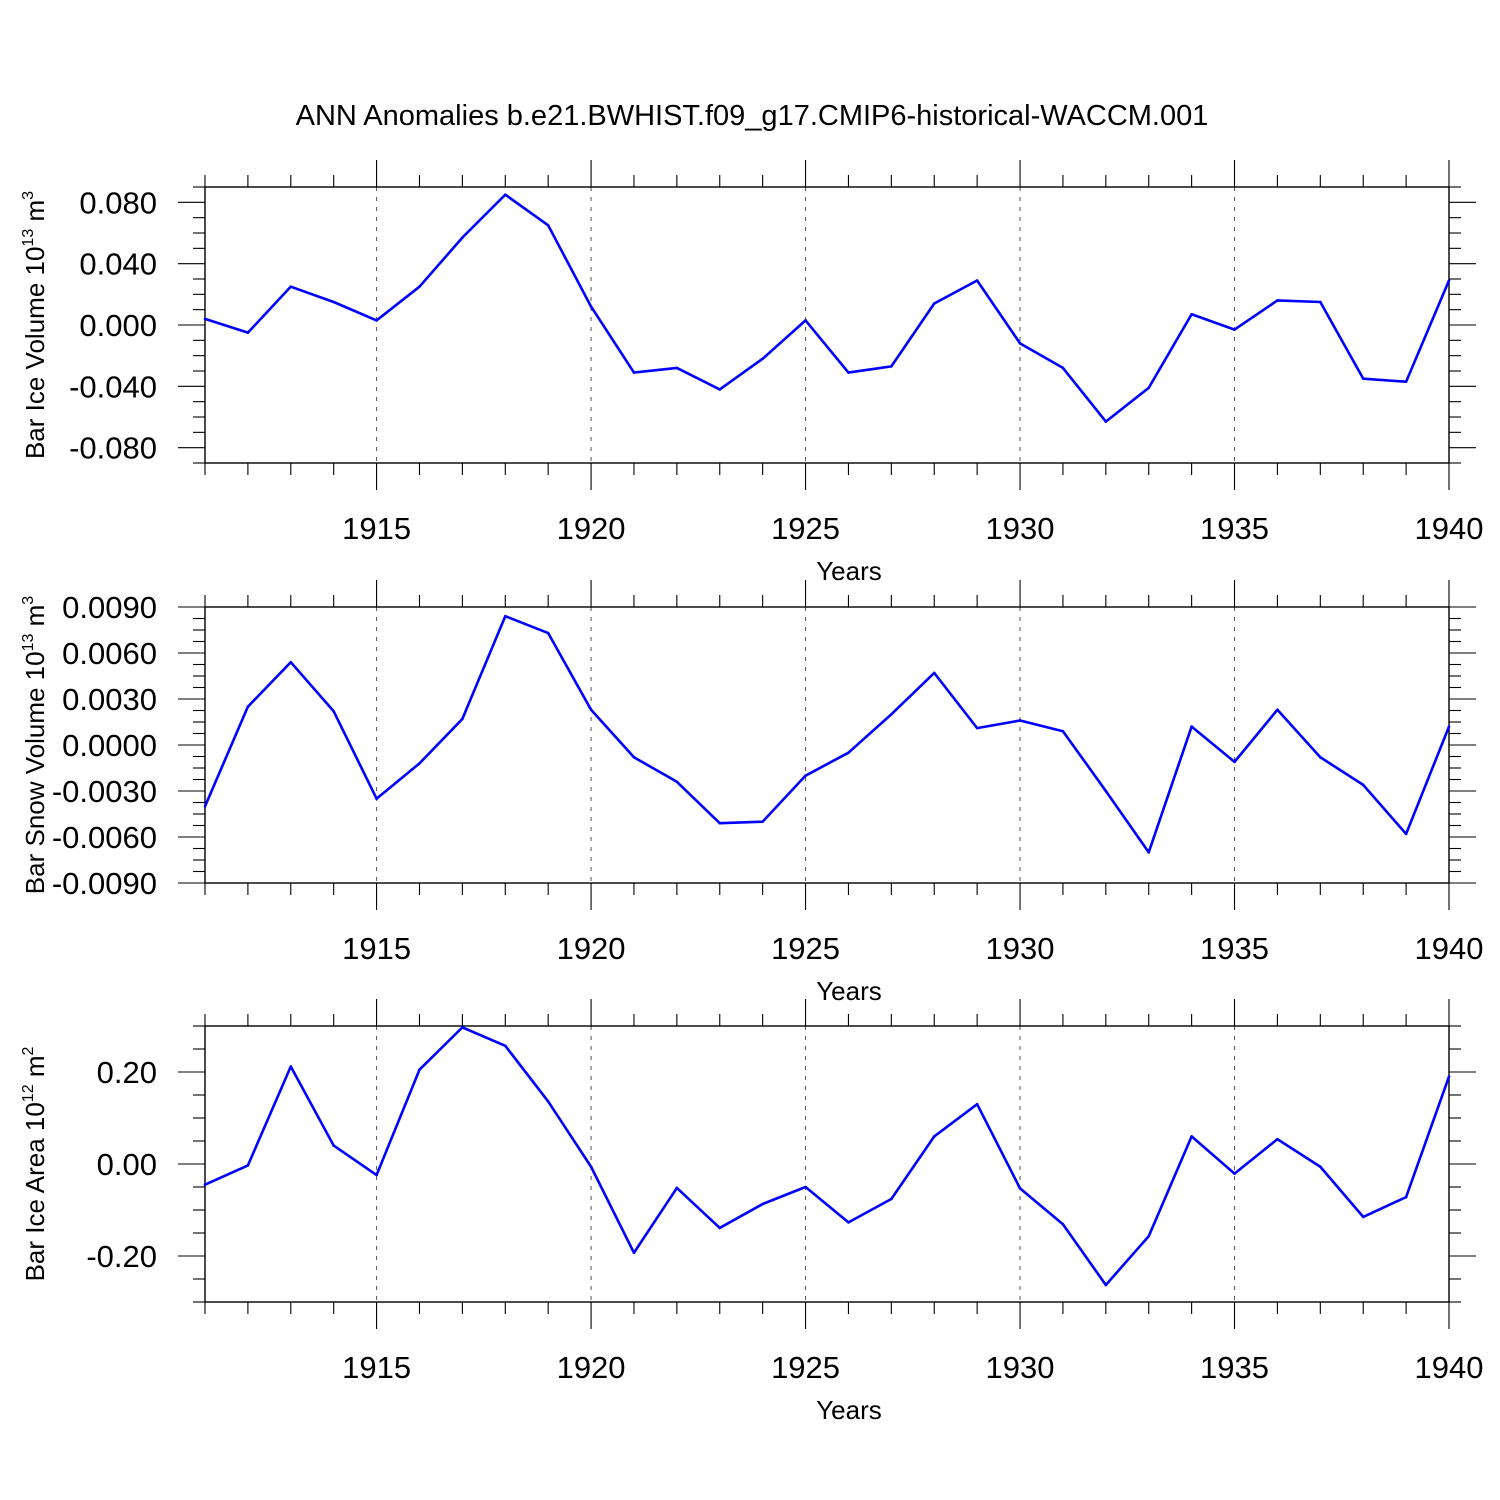 Image resolution: width=1500 pixels, height=1500 pixels. I want to click on x-tick-label: 1925, so click(805, 948).